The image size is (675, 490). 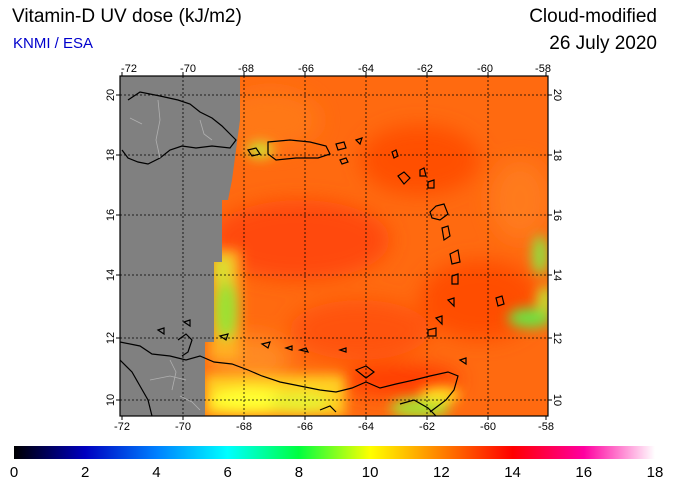 I want to click on colorbar-tick-label: 14, so click(x=512, y=472).